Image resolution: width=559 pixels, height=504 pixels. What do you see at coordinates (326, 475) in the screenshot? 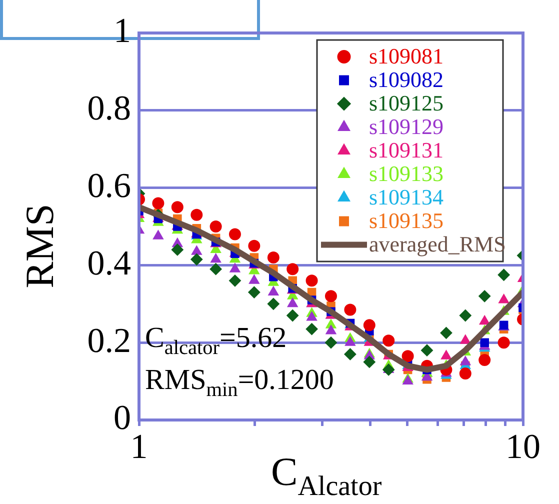
I see `x-axis-title: C$_{Alcator}$` at bounding box center [326, 475].